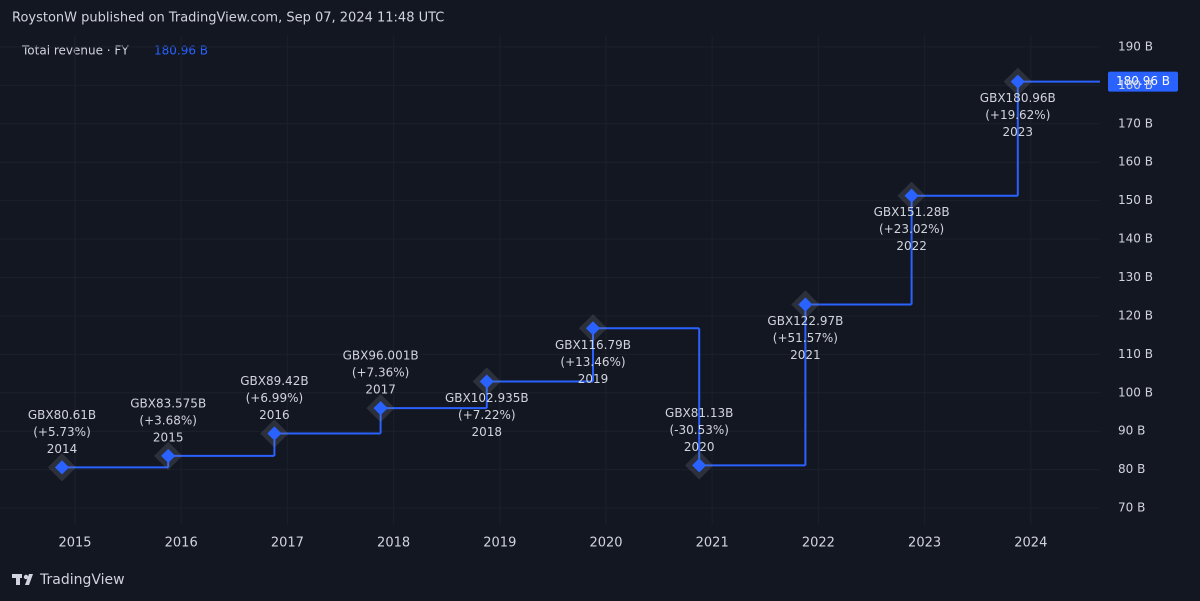  Describe the element at coordinates (381, 373) in the screenshot. I see `change-label: (+7.36%)` at that location.